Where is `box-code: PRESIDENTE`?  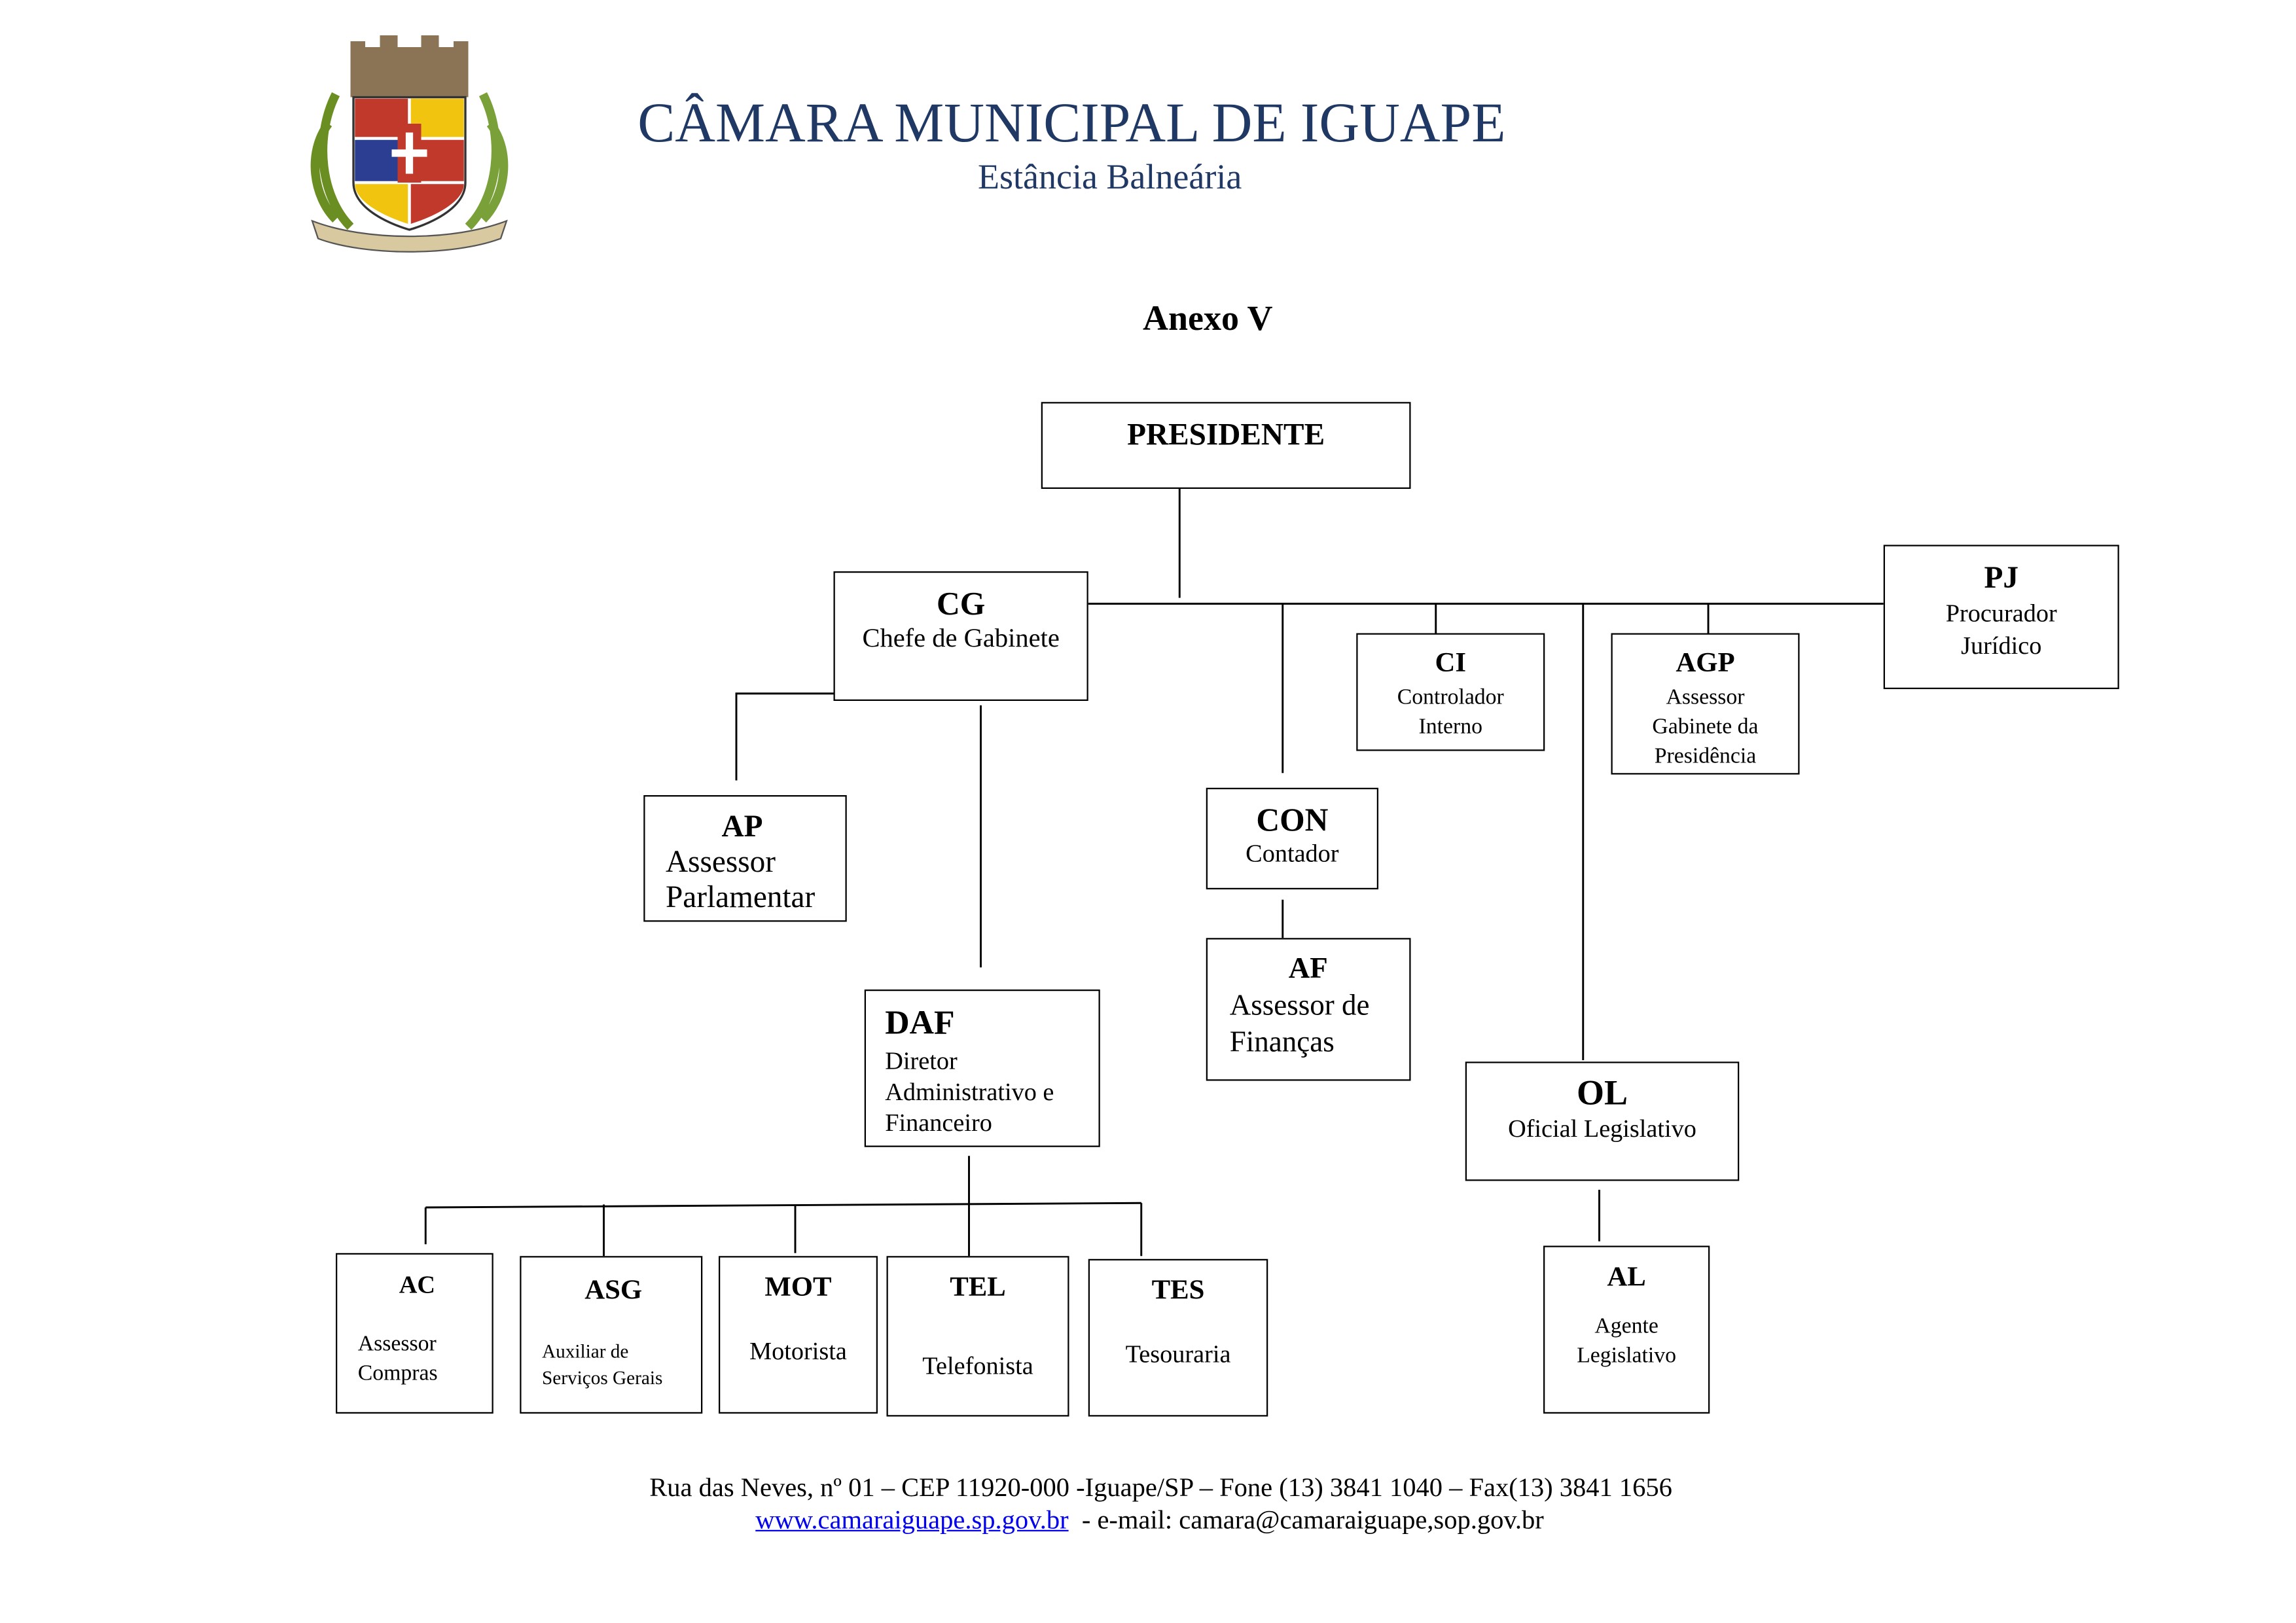
box-code: PRESIDENTE is located at coordinates (1226, 434).